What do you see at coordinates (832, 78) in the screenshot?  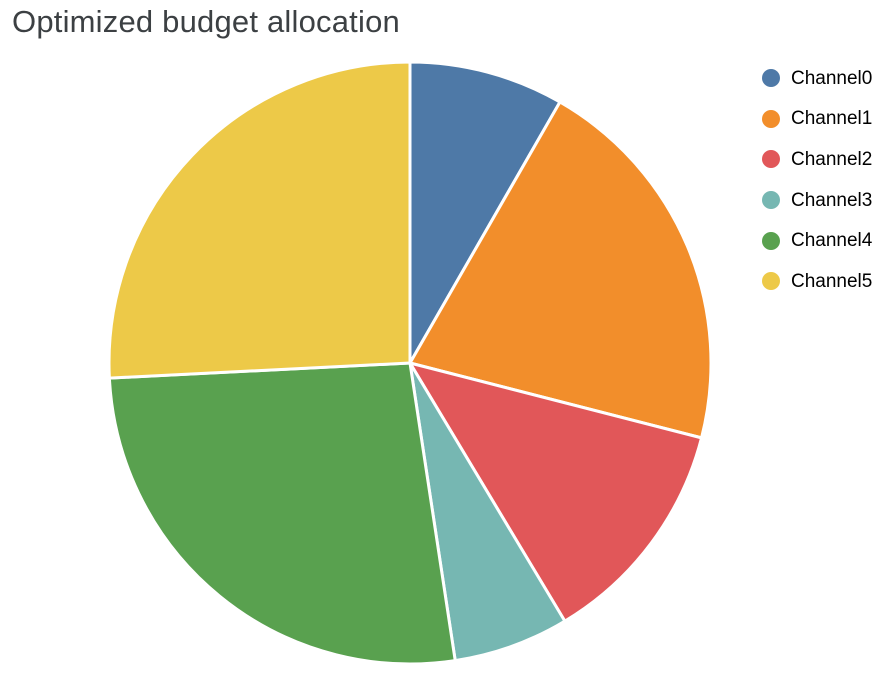 I see `legend-label: Channel0` at bounding box center [832, 78].